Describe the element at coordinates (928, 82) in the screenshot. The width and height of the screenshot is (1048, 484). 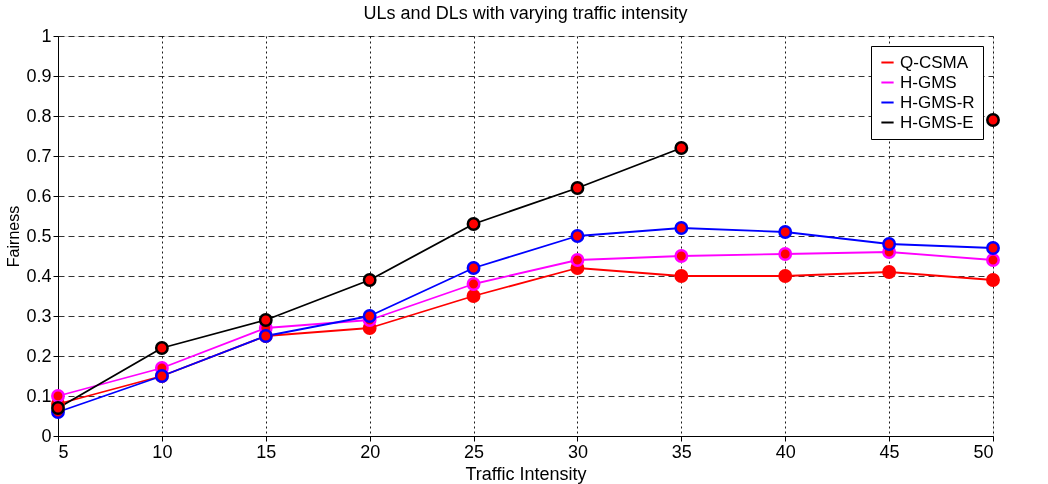
I see `legend-label: H-GMS` at that location.